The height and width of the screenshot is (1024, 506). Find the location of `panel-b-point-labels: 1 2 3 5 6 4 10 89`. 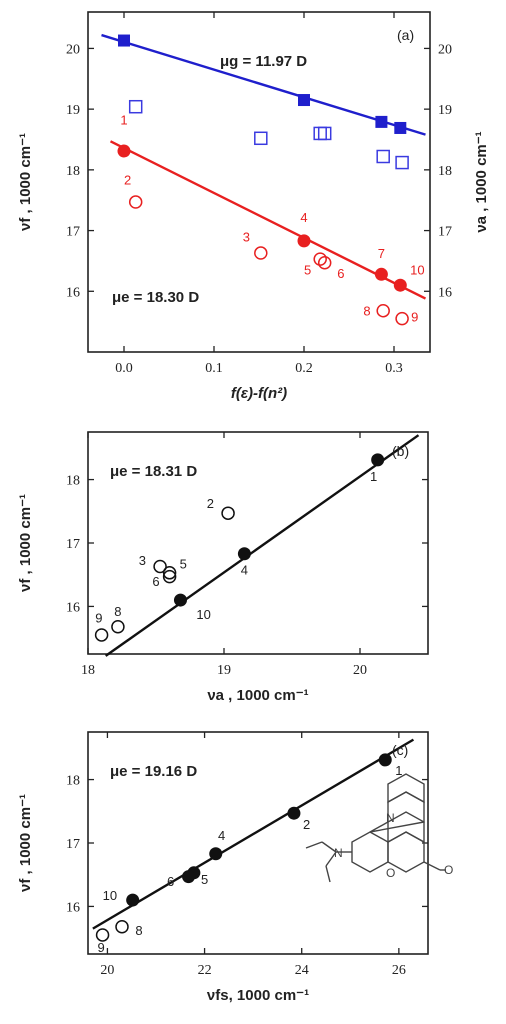

panel-b-point-labels: 1 2 3 5 6 4 10 89 is located at coordinates (236, 547).